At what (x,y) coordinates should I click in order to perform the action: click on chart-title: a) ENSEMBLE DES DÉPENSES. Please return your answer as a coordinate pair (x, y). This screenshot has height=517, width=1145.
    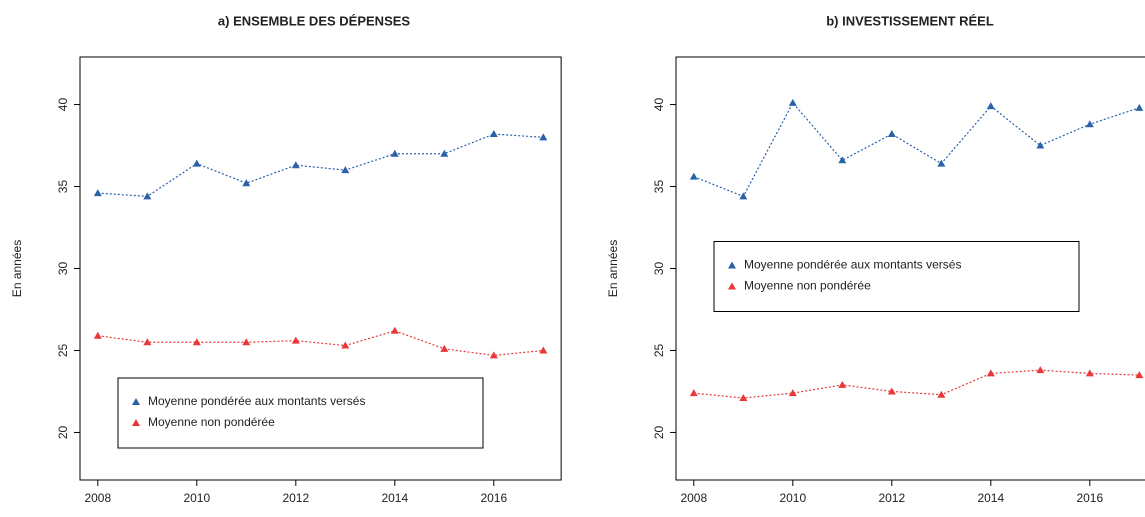
    Looking at the image, I should click on (314, 20).